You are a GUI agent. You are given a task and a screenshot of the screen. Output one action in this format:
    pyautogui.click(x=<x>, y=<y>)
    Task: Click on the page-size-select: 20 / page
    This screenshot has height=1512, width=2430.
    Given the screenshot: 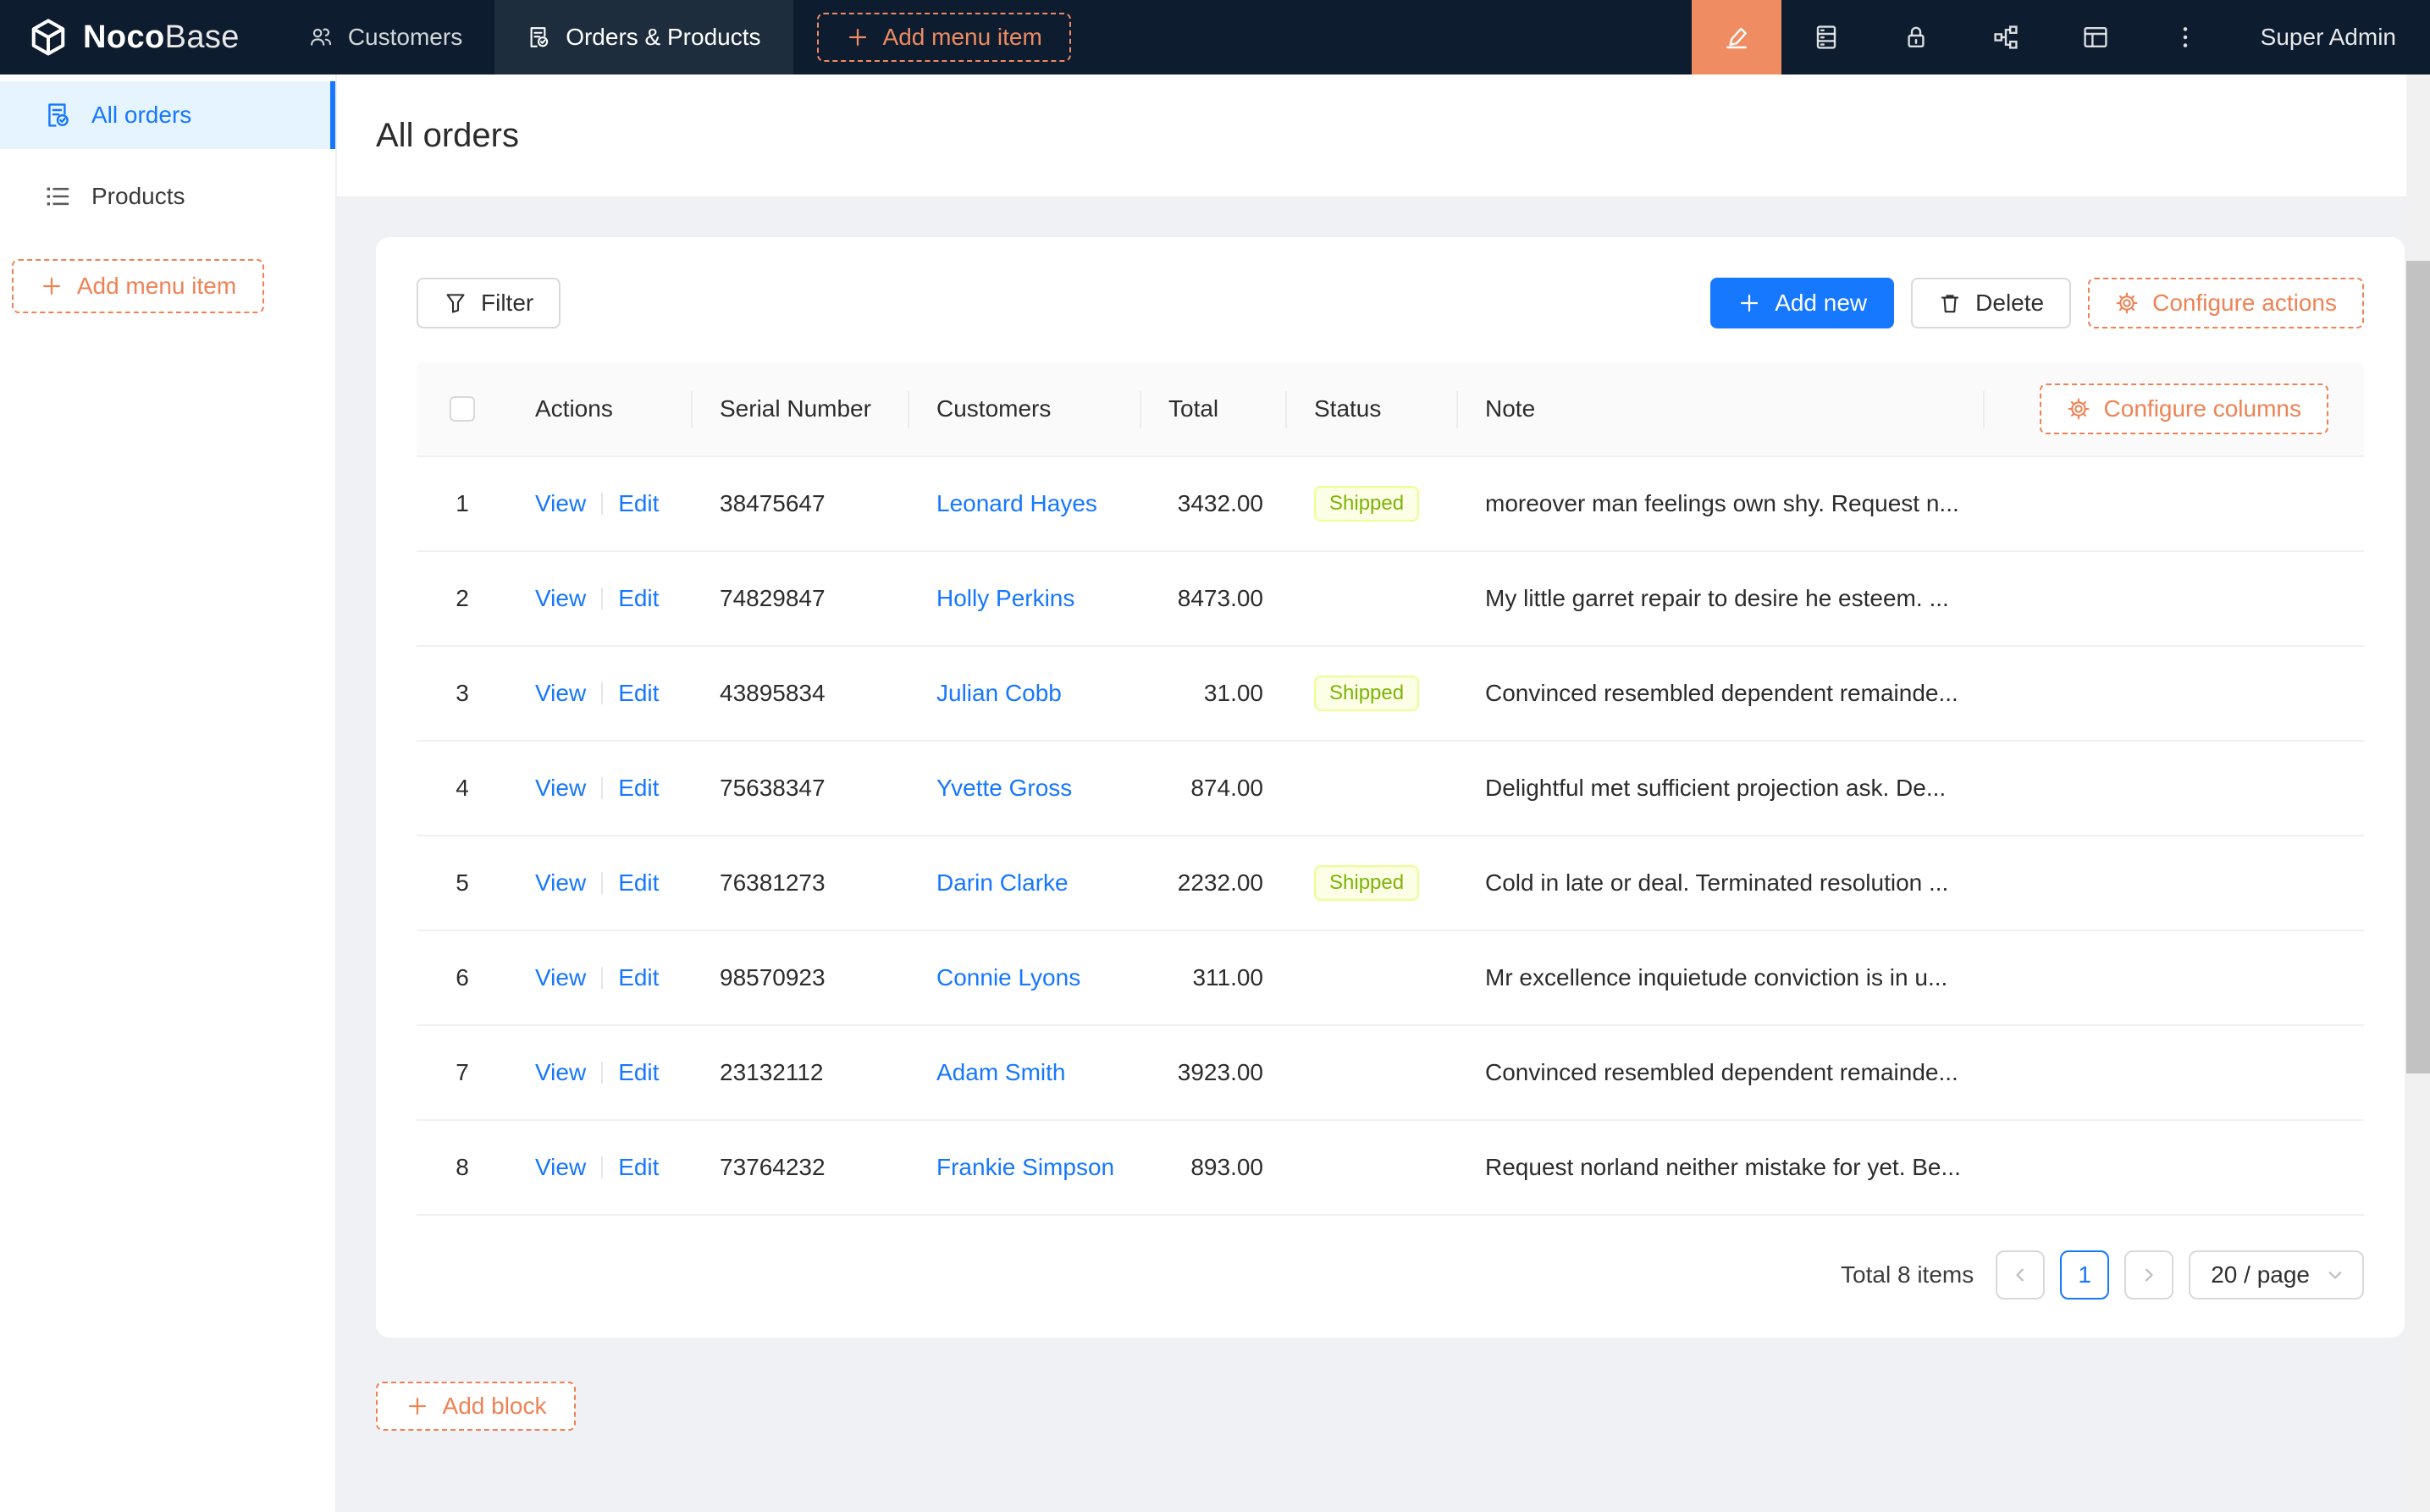 What is the action you would take?
    pyautogui.click(x=2277, y=1275)
    